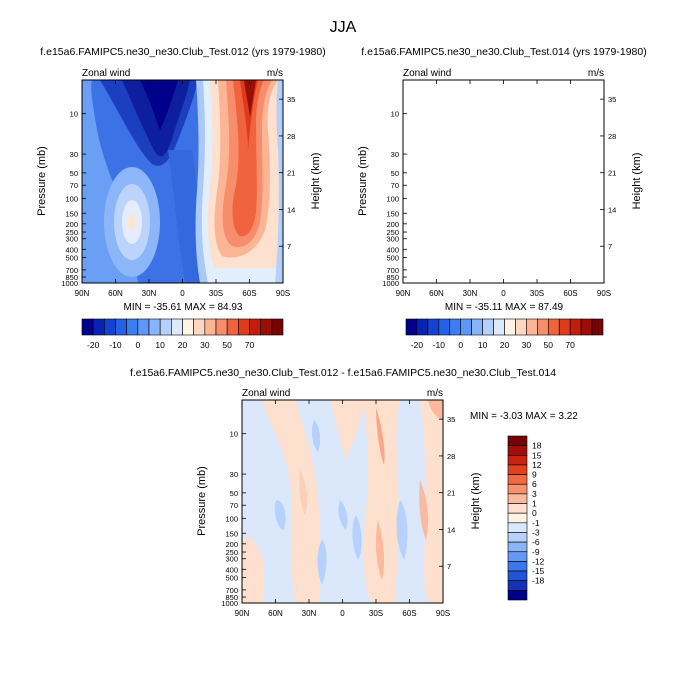 The image size is (687, 687). What do you see at coordinates (536, 552) in the screenshot?
I see `colorbar-label: -9` at bounding box center [536, 552].